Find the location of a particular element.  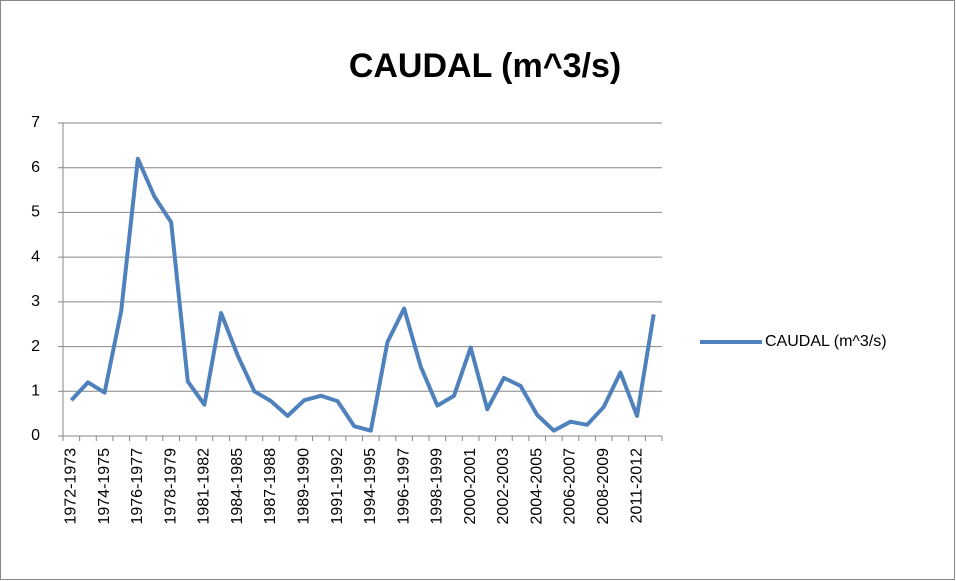

x-tick-label: 1974-1975 is located at coordinates (104, 486).